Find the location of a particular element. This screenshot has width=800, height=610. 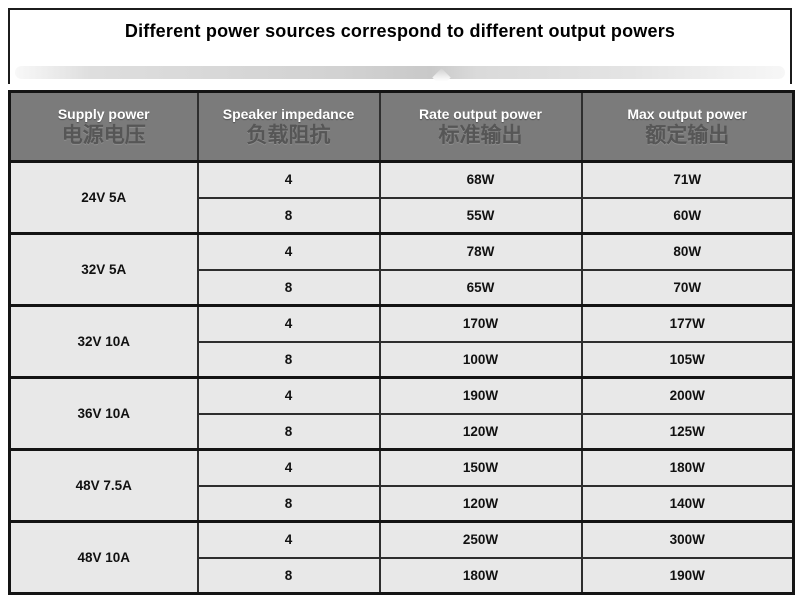

table-row: 8 120W 125W is located at coordinates (402, 431).